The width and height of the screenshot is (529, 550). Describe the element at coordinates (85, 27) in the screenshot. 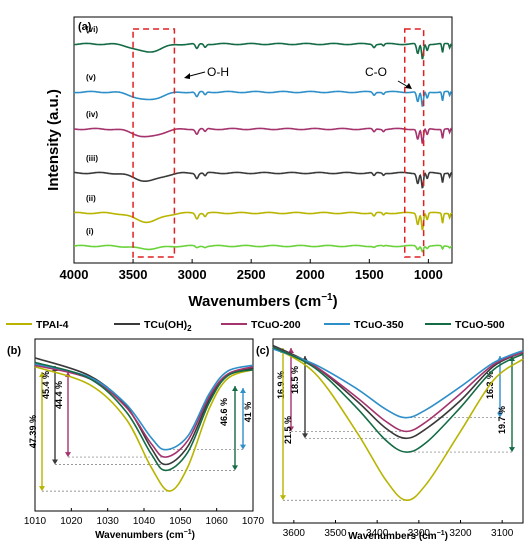

I see `panel-a-label: (a)` at that location.